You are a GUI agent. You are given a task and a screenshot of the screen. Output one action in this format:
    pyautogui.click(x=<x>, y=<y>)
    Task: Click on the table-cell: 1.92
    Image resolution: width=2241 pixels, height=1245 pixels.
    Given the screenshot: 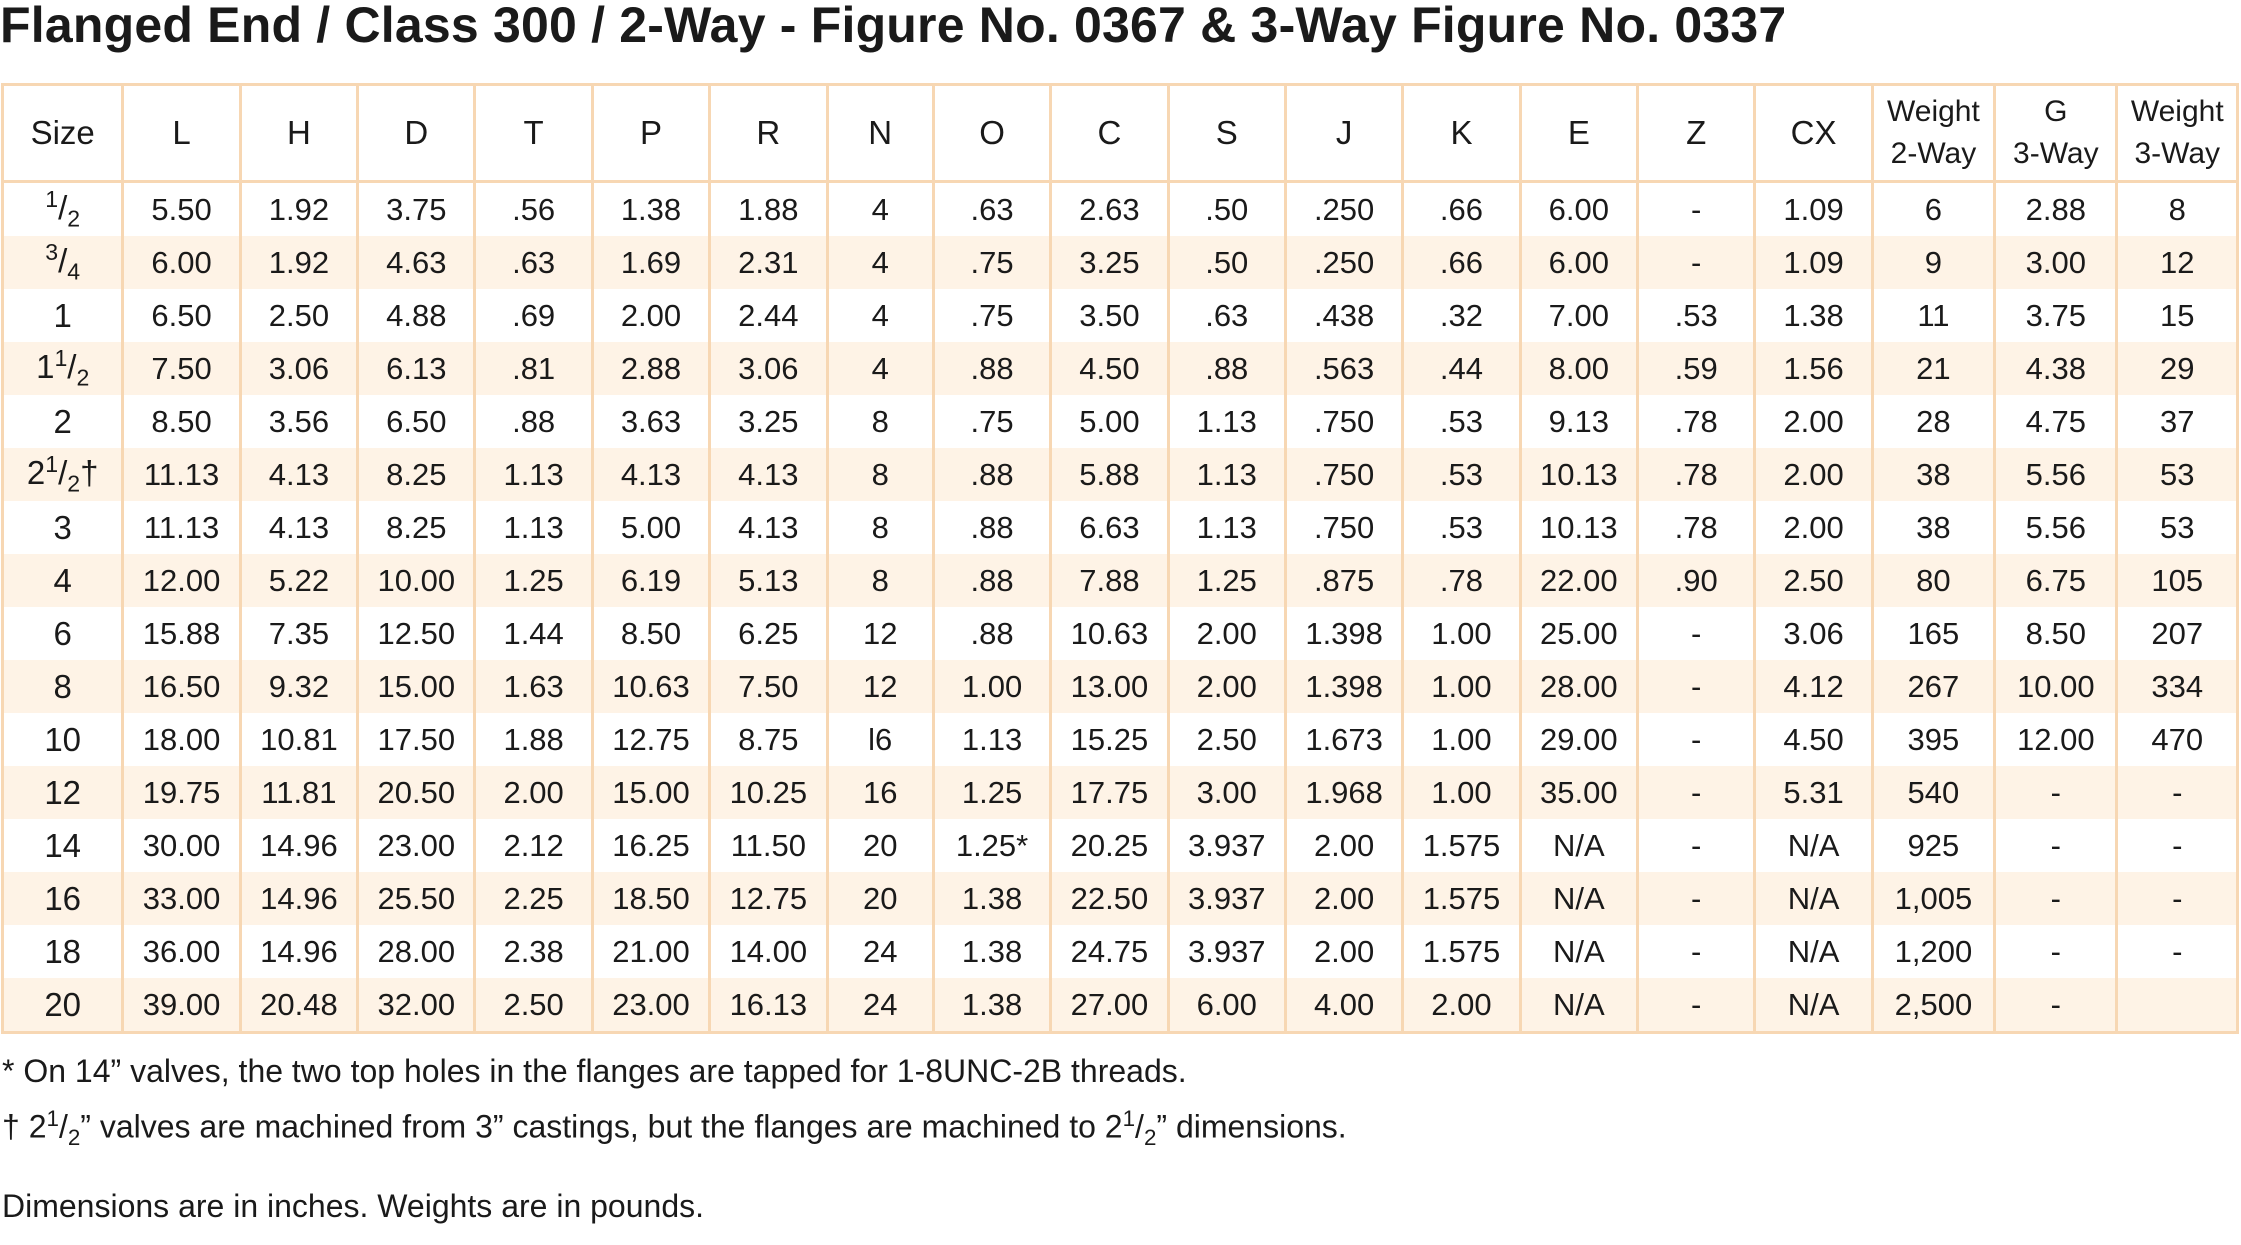 What is the action you would take?
    pyautogui.click(x=299, y=262)
    